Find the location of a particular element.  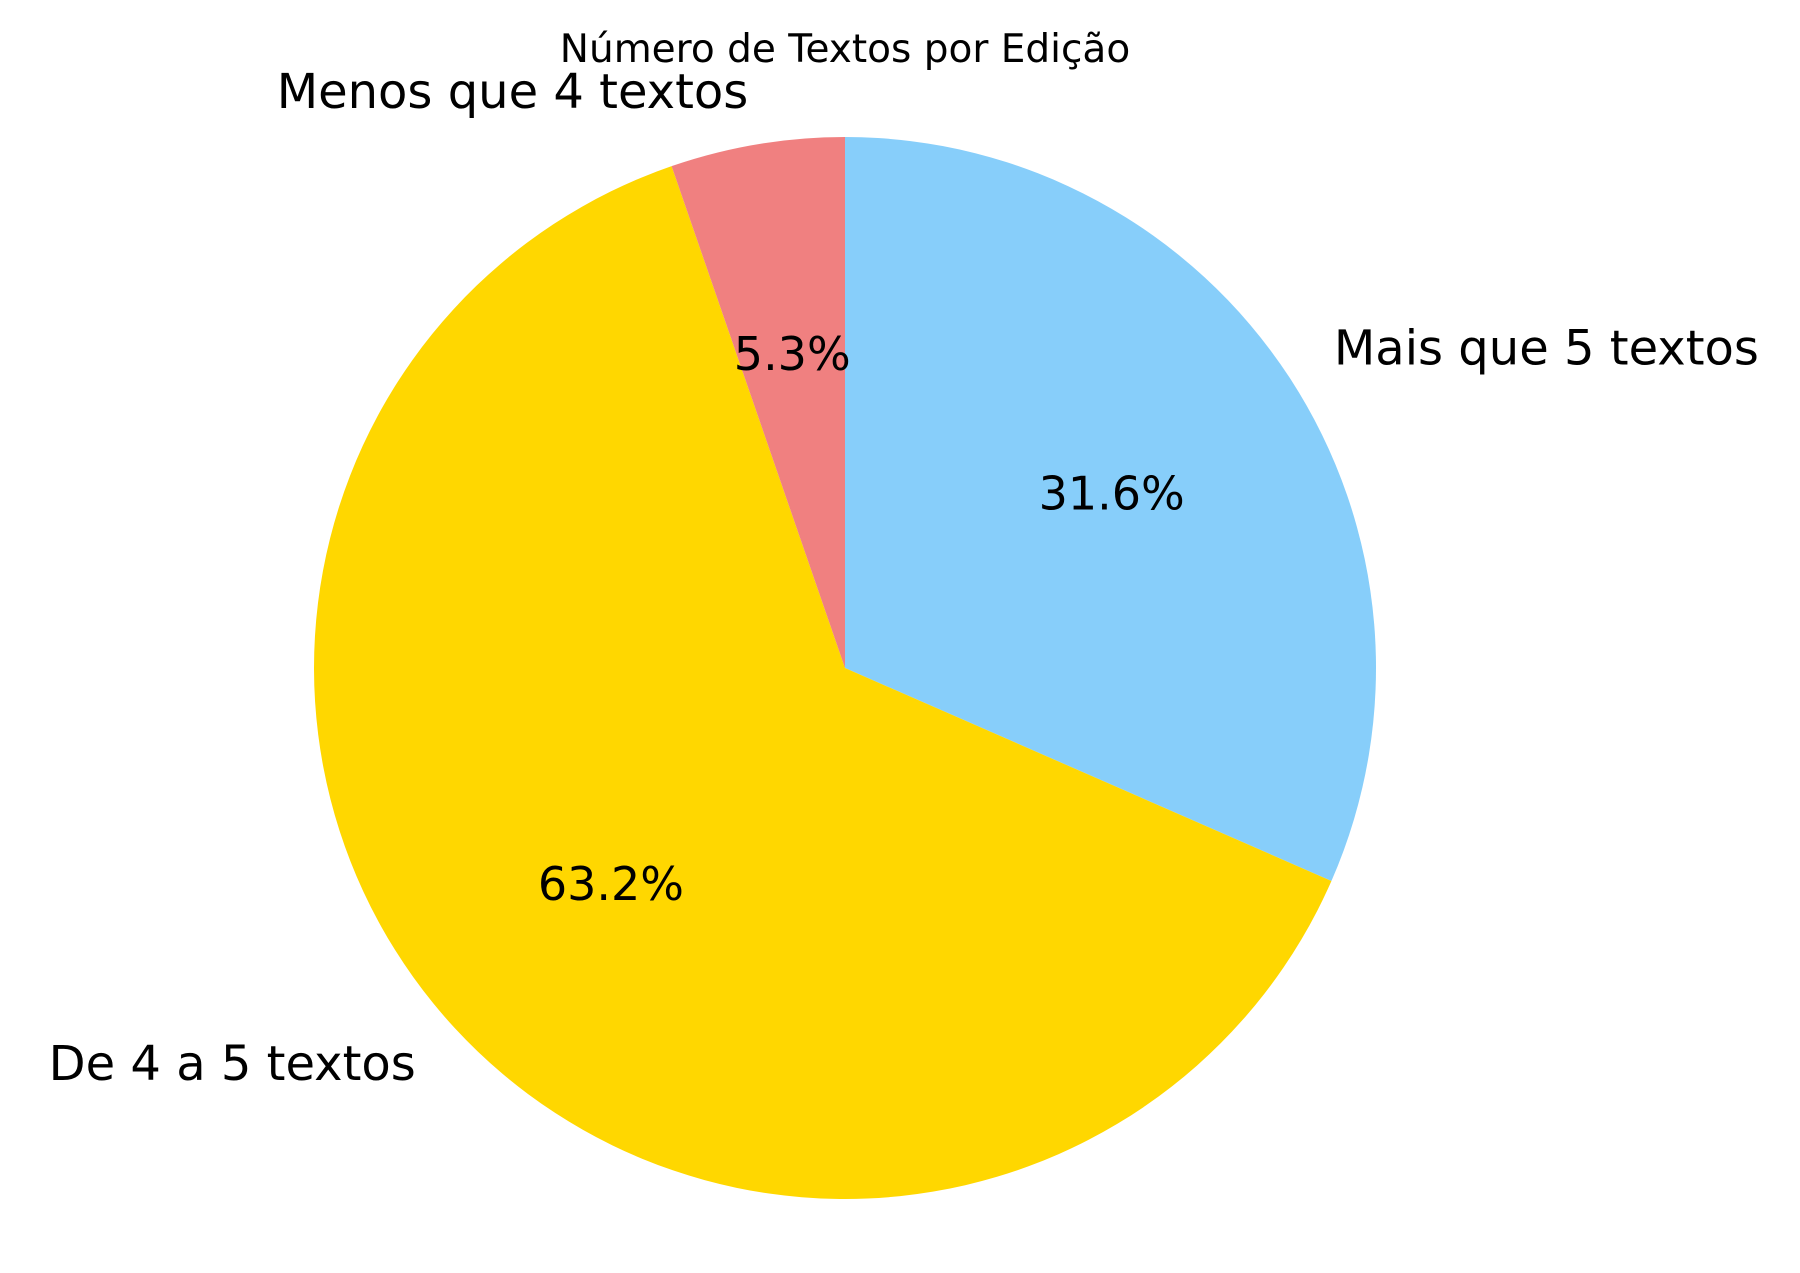

pie-slice is located at coordinates (758, 402).